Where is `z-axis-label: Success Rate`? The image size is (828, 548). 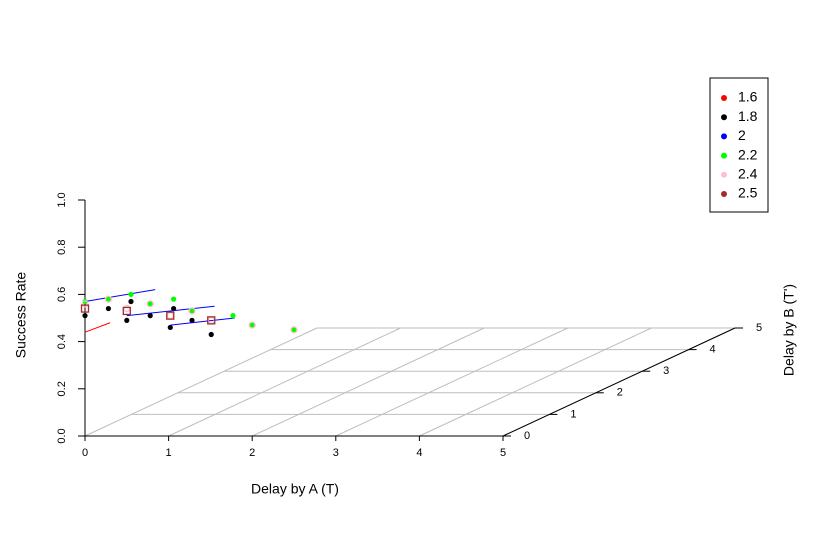
z-axis-label: Success Rate is located at coordinates (21, 315).